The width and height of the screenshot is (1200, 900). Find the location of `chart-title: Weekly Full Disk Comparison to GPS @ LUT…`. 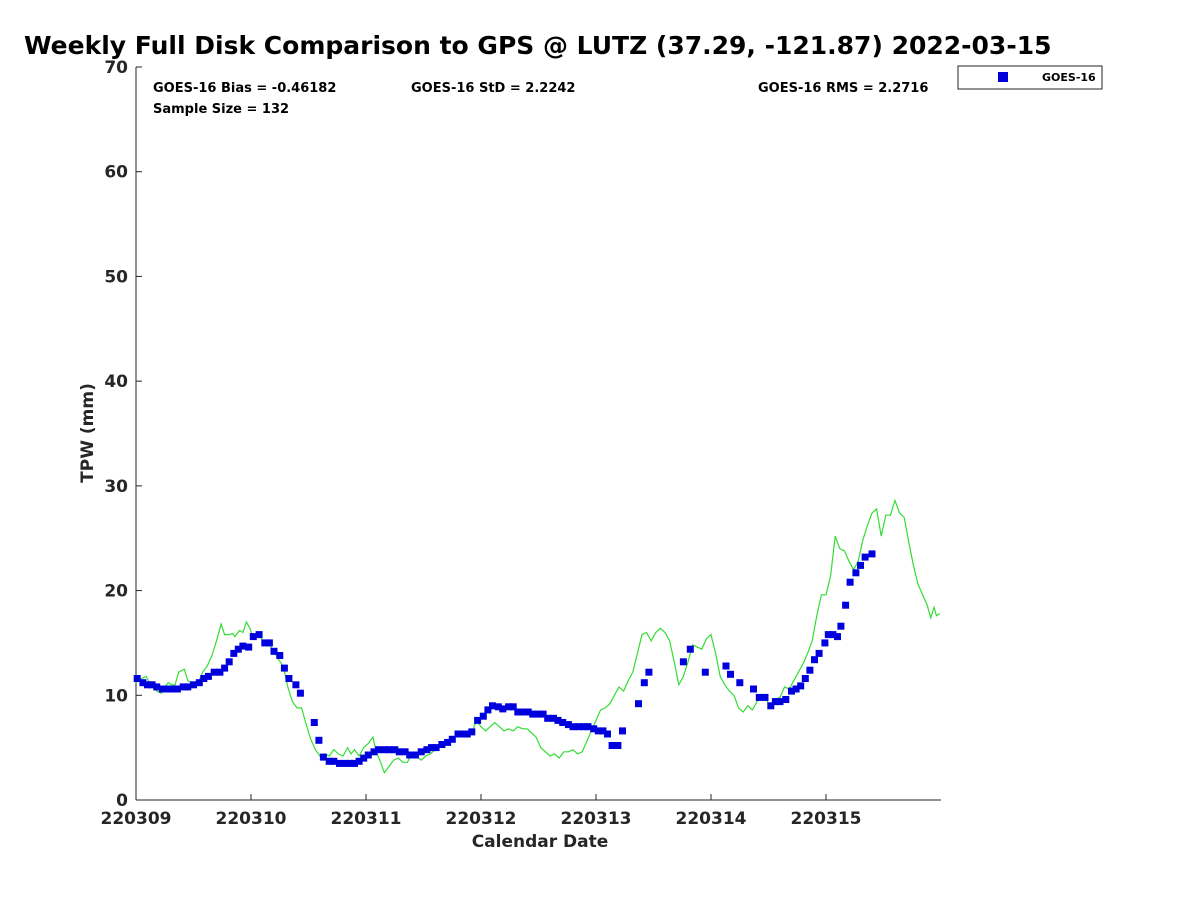

chart-title: Weekly Full Disk Comparison to GPS @ LUT… is located at coordinates (538, 45).